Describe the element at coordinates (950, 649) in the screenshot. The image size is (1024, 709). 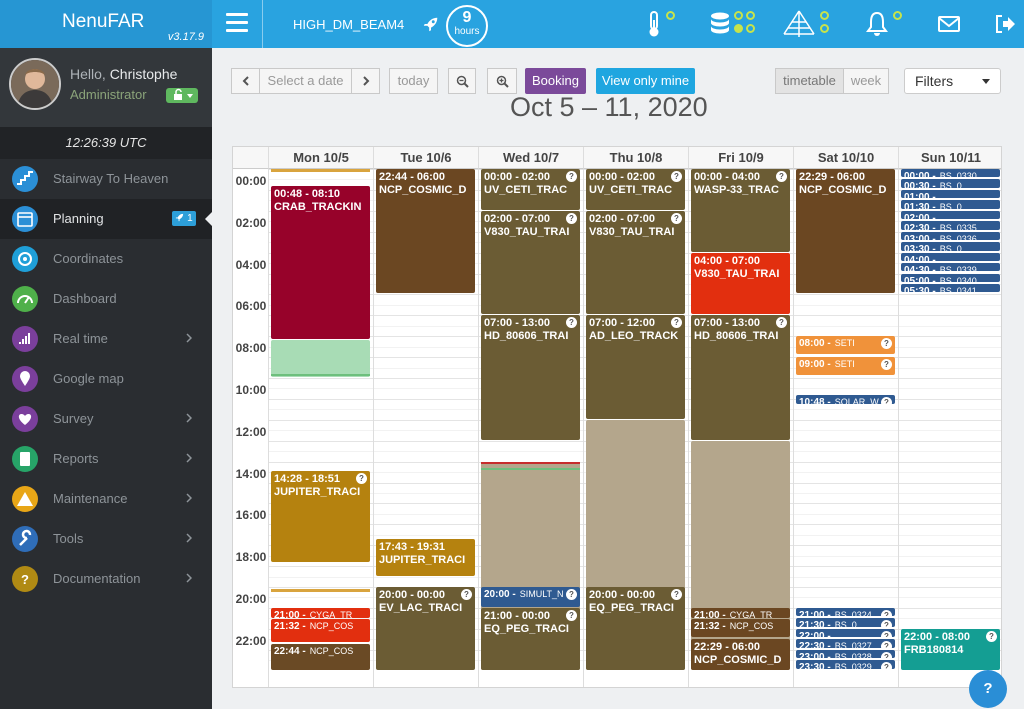
I see `calendar-event: 22:00 - 08:00 FRB180814?` at that location.